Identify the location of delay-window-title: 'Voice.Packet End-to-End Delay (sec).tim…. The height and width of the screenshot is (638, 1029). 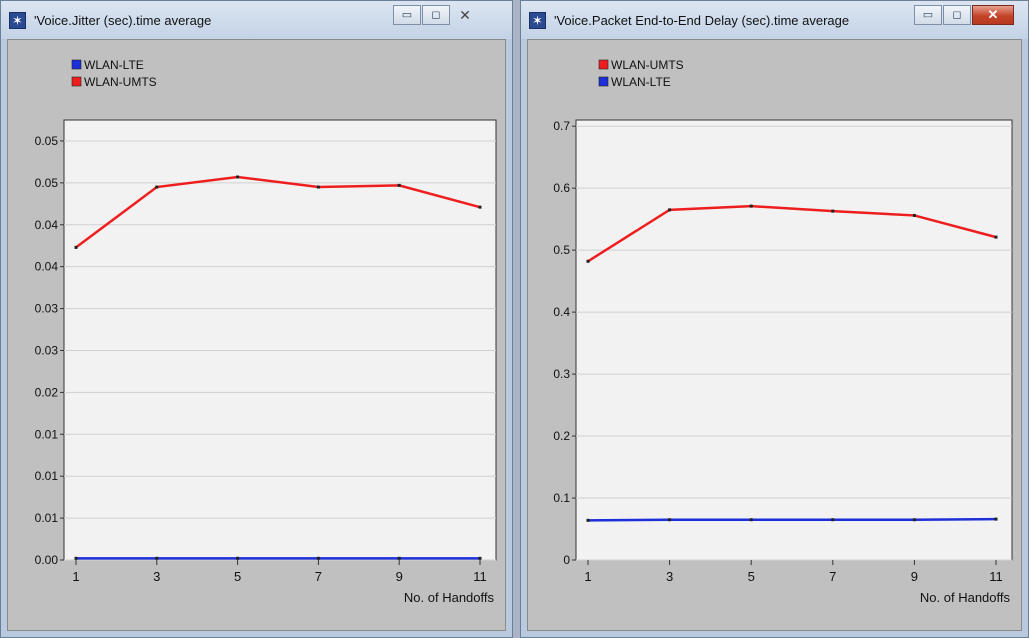
(702, 20).